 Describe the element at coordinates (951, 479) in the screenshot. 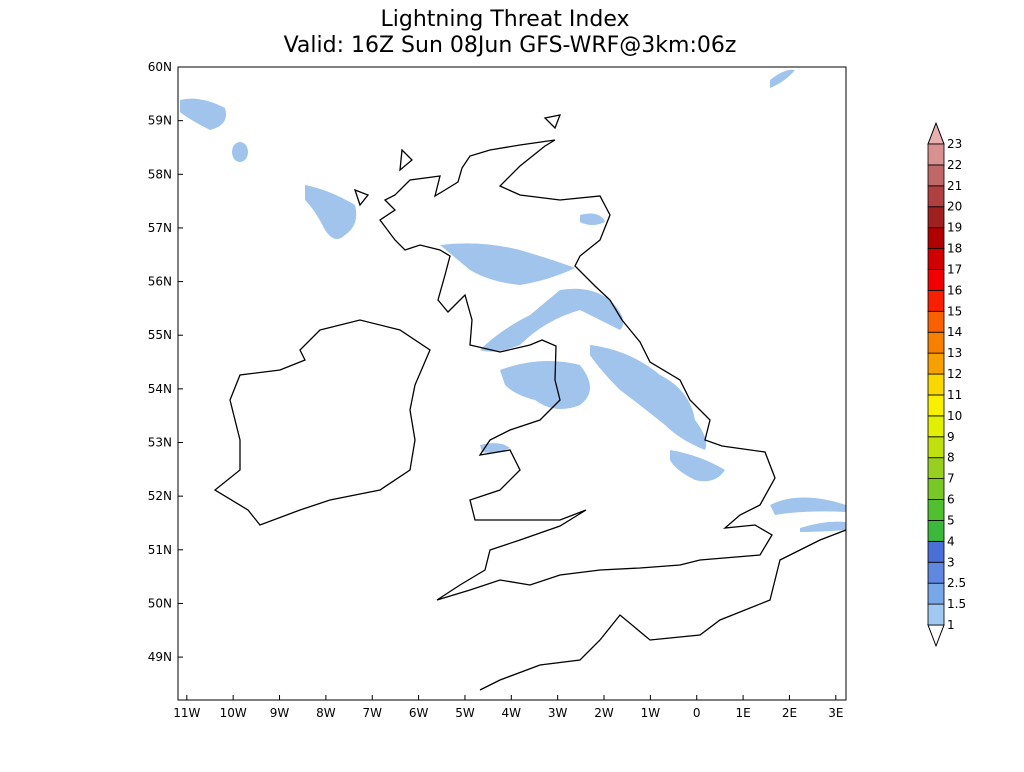

I see `colorbar-label: 7` at that location.